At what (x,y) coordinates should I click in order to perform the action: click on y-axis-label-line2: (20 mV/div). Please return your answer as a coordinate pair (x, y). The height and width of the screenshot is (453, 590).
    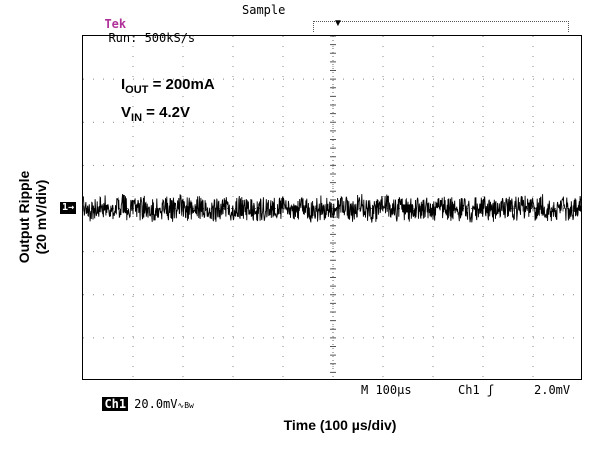
    Looking at the image, I should click on (41, 217).